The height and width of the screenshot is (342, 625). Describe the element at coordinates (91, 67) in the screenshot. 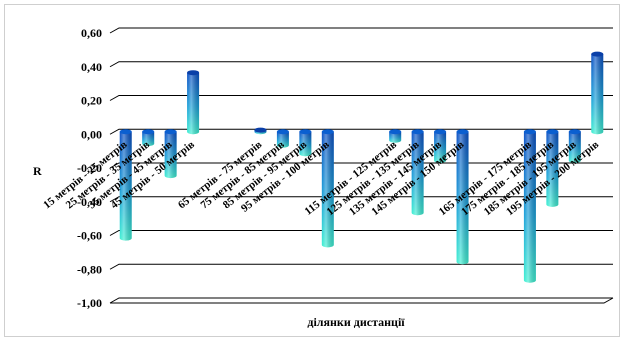

I see `y-tick-label: 0,40` at that location.